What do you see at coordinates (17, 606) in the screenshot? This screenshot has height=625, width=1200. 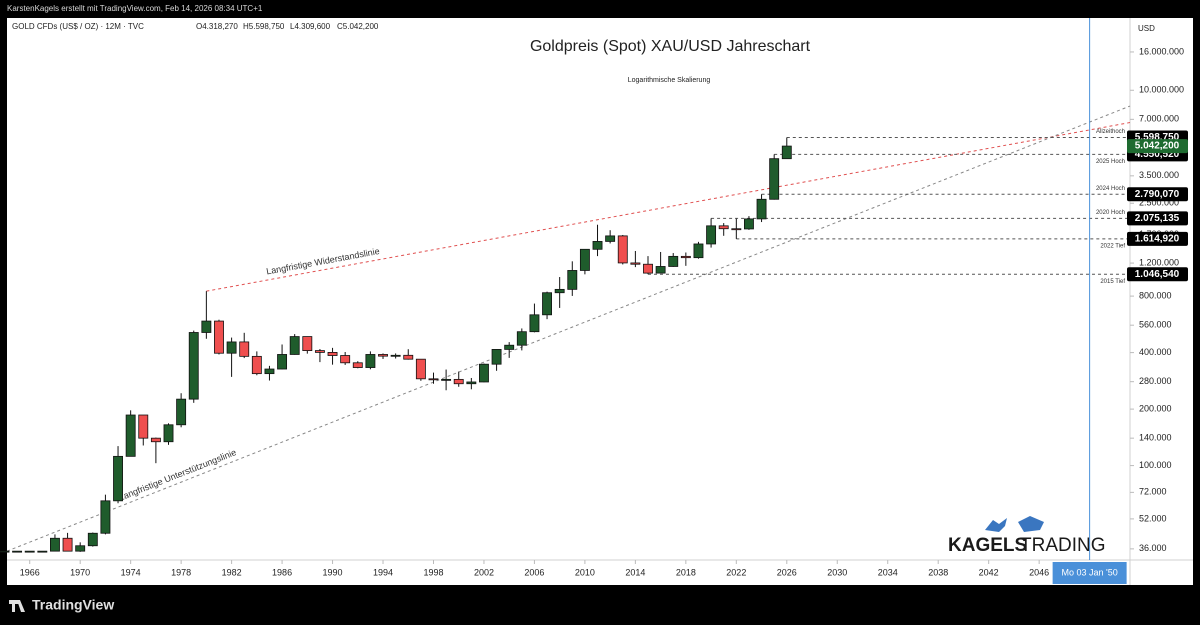 I see `footer-logo` at bounding box center [17, 606].